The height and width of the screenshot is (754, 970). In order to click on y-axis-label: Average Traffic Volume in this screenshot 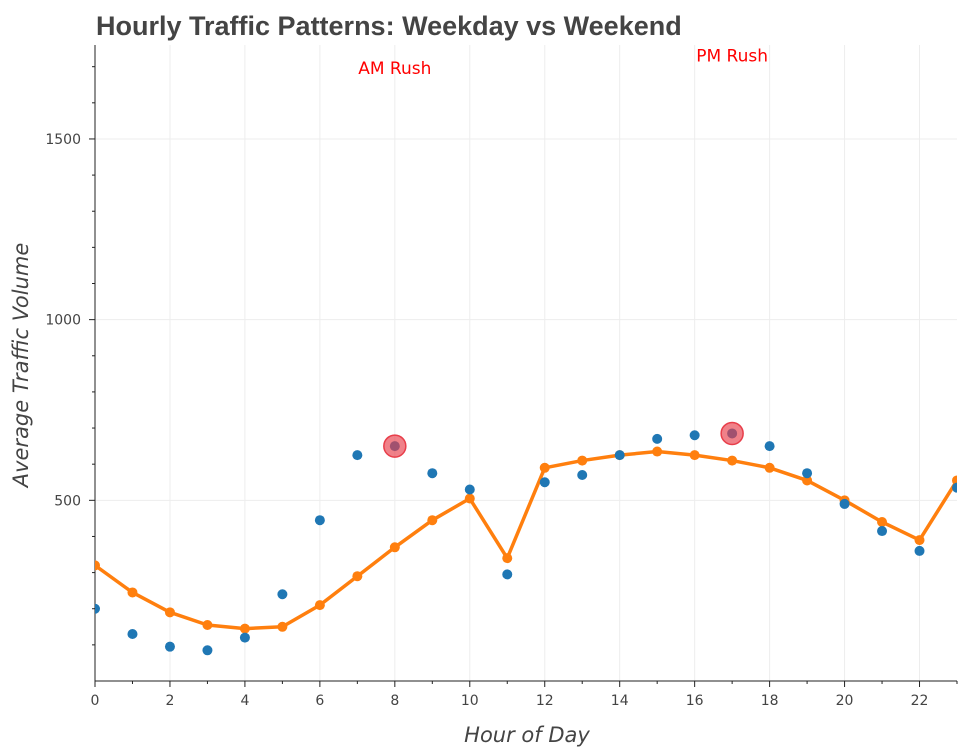, I will do `click(21, 366)`.